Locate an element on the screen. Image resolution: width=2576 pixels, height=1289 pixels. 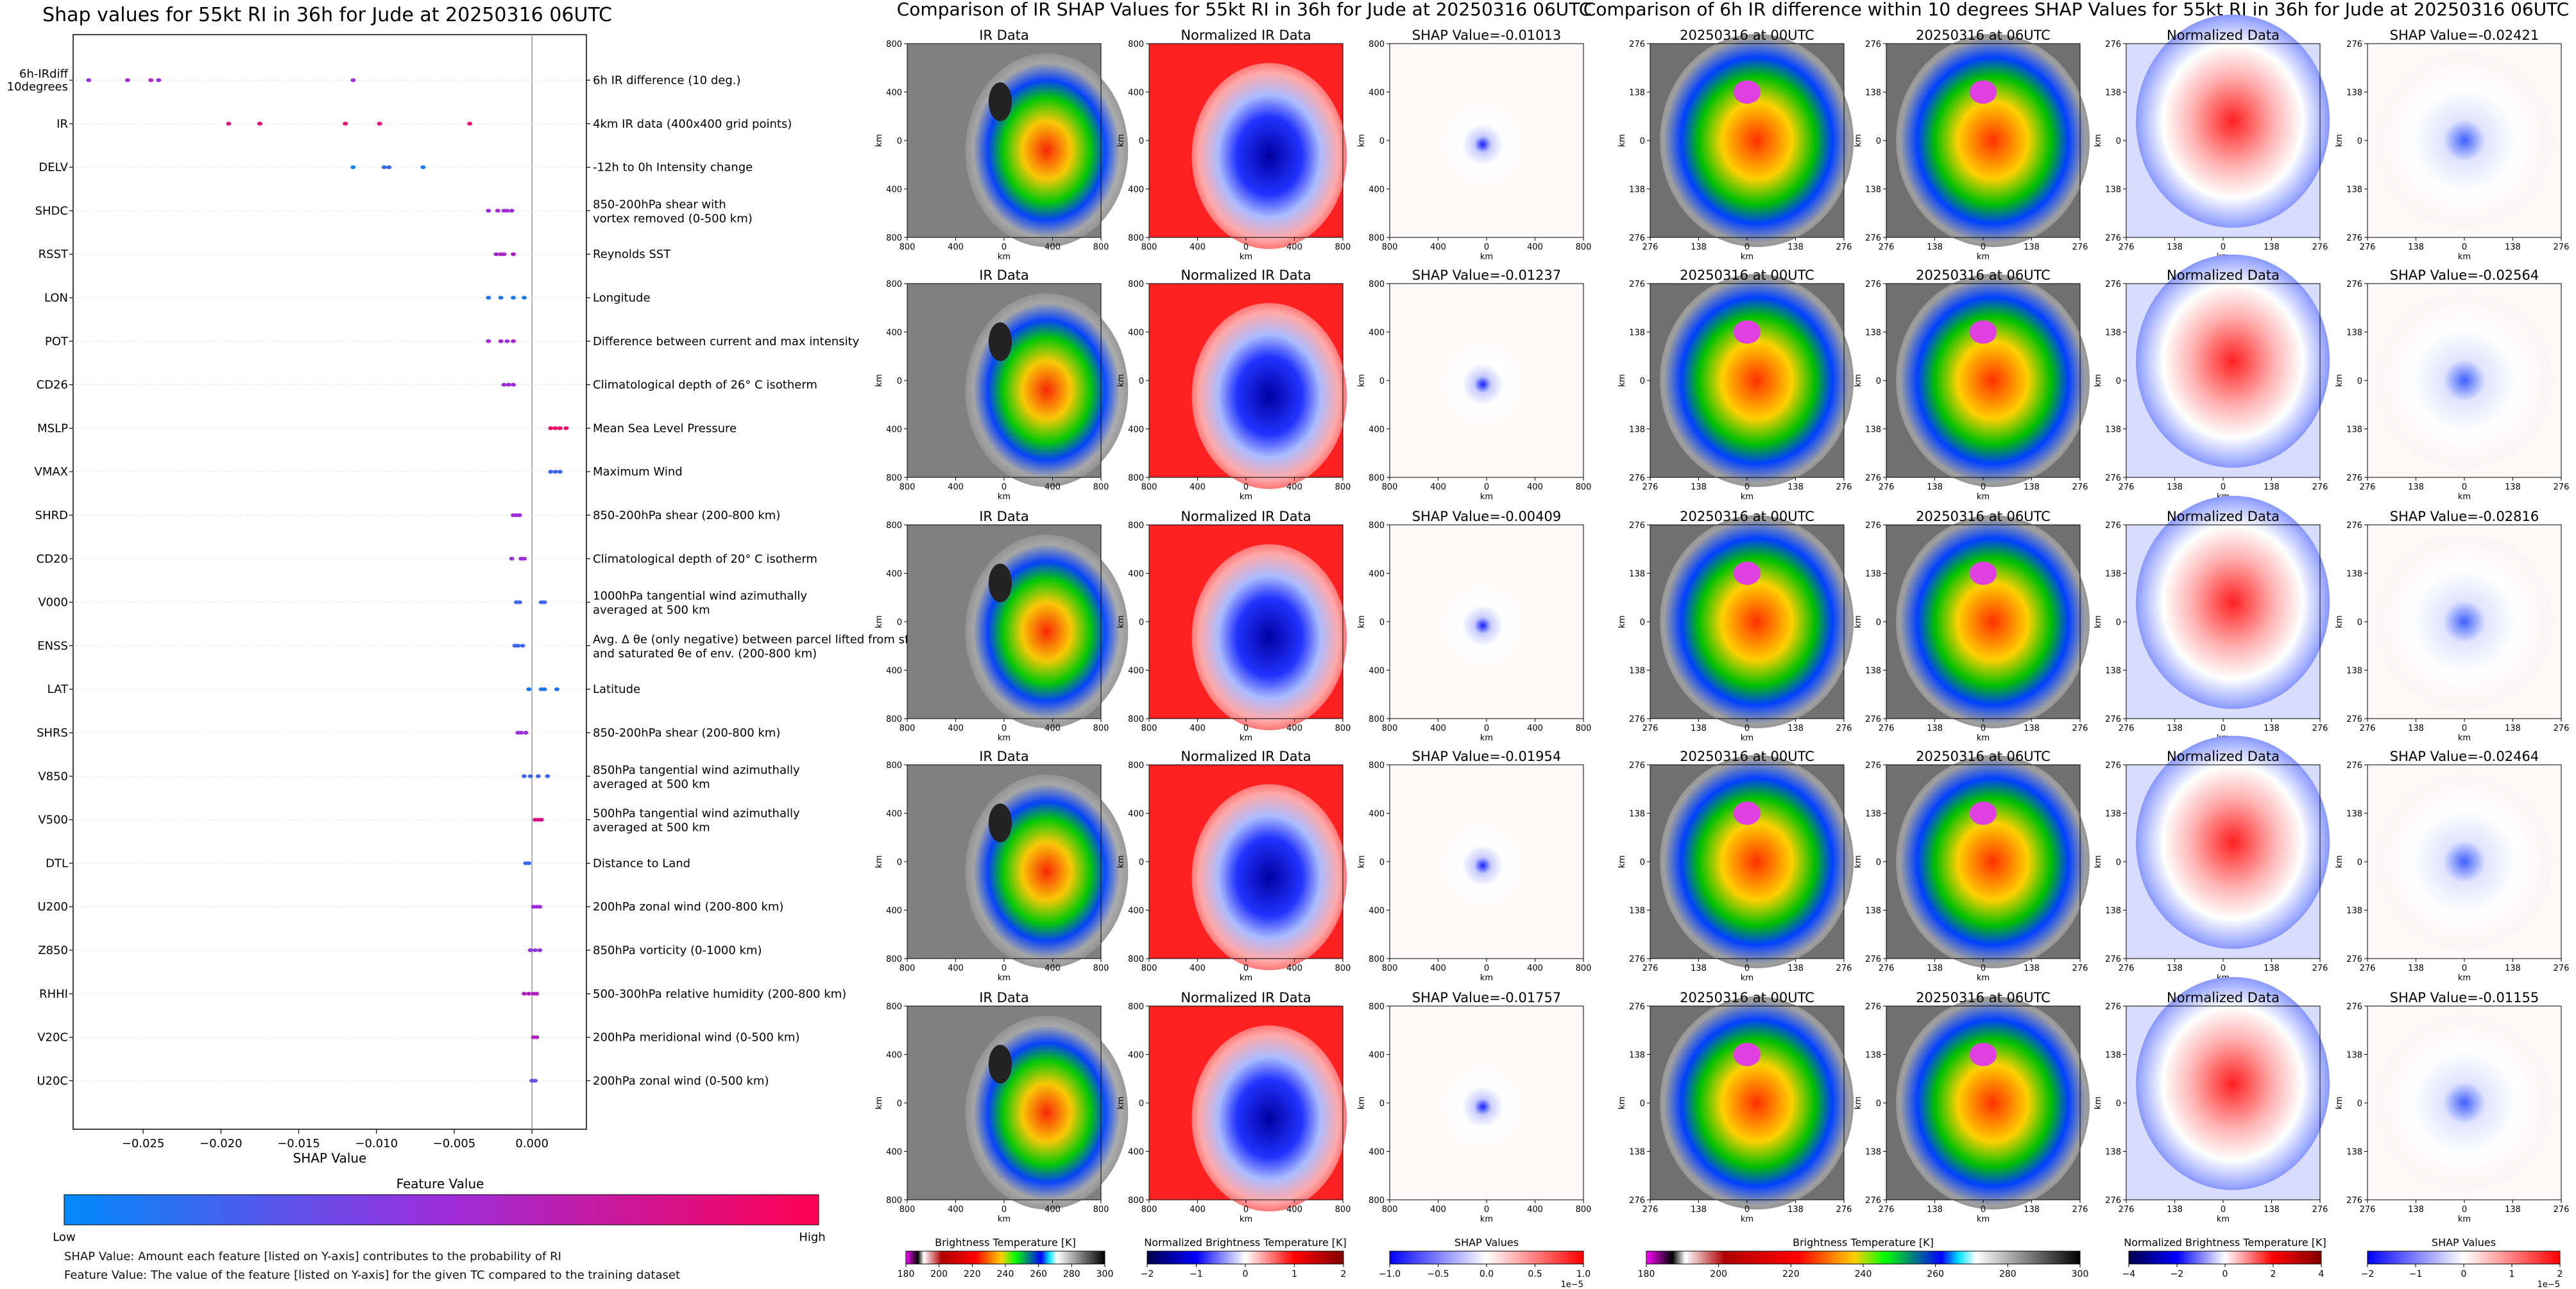
colorbar-title: Normalized Brightness Temperature [K] is located at coordinates (2225, 1242).